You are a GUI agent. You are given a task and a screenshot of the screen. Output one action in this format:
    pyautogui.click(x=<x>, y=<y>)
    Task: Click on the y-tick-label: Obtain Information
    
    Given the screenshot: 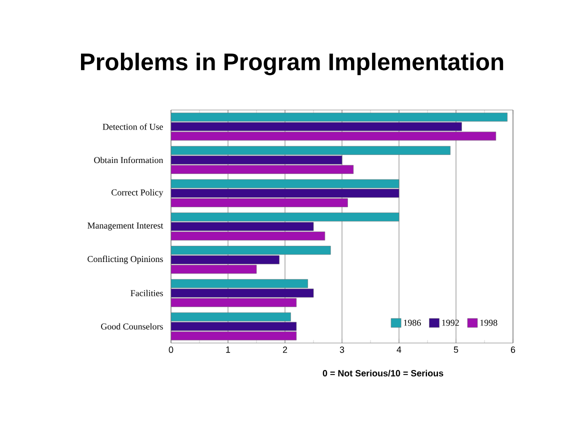 What is the action you would take?
    pyautogui.click(x=129, y=160)
    